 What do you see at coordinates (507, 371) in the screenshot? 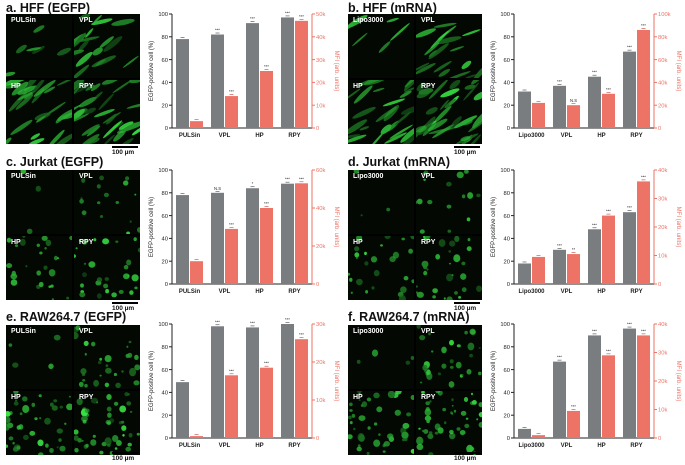
I see `left-tick-label: 60` at bounding box center [507, 371].